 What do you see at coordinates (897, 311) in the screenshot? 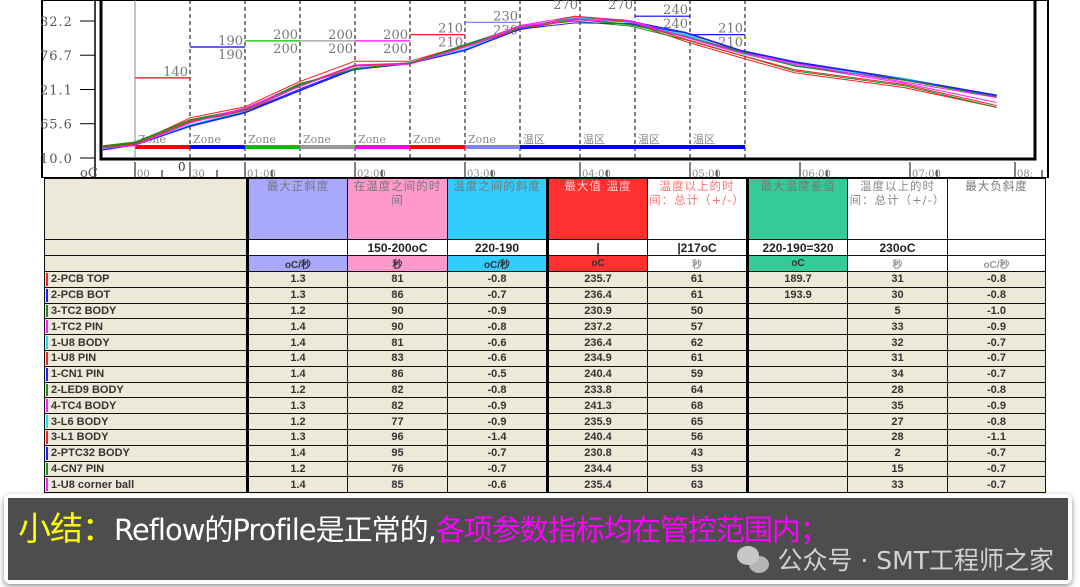
I see `table-cell: 5` at bounding box center [897, 311].